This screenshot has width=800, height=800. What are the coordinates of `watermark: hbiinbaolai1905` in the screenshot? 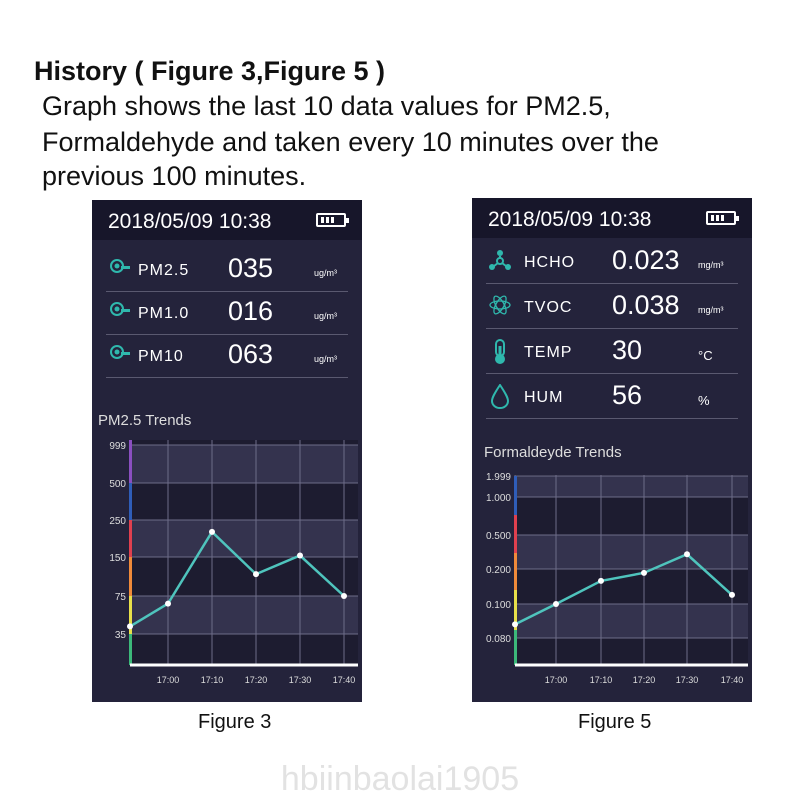 It's located at (400, 779).